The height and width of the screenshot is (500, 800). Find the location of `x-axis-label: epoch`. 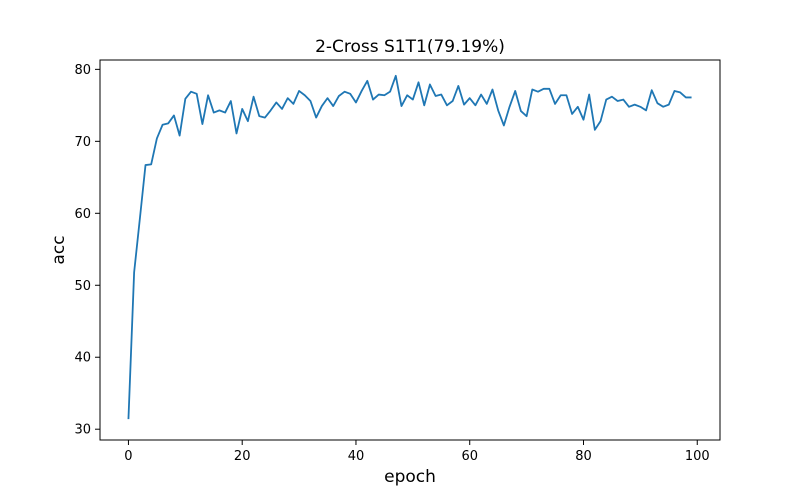

x-axis-label: epoch is located at coordinates (410, 477).